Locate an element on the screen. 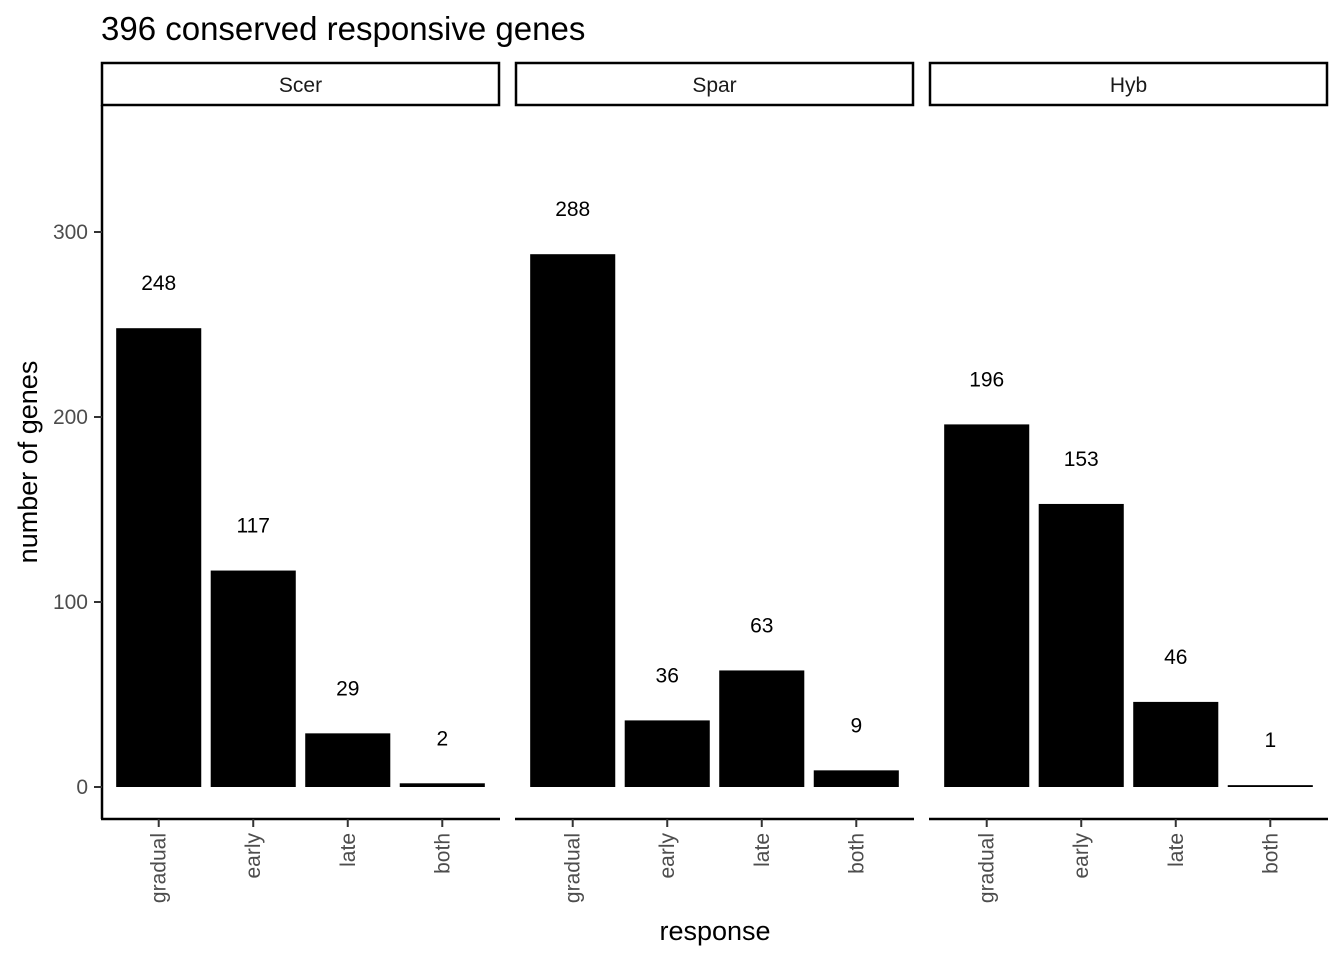 This screenshot has height=960, width=1344. x-axis-title: response is located at coordinates (714, 931).